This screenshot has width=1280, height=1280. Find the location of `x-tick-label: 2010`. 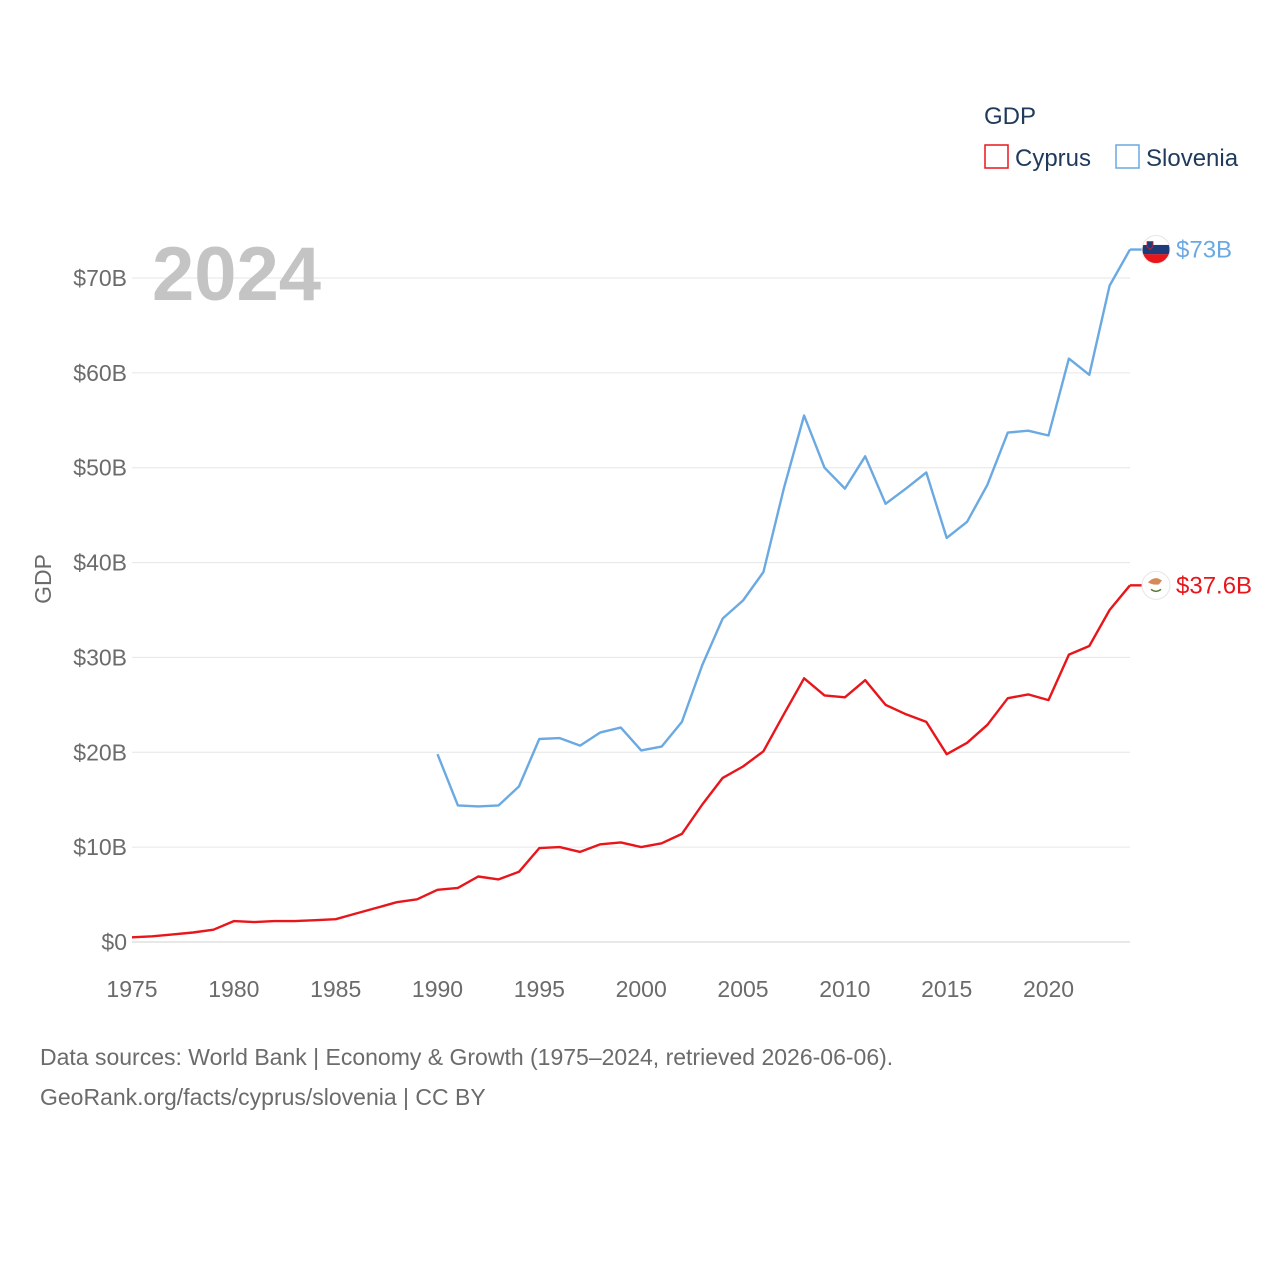

x-tick-label: 2010 is located at coordinates (844, 989).